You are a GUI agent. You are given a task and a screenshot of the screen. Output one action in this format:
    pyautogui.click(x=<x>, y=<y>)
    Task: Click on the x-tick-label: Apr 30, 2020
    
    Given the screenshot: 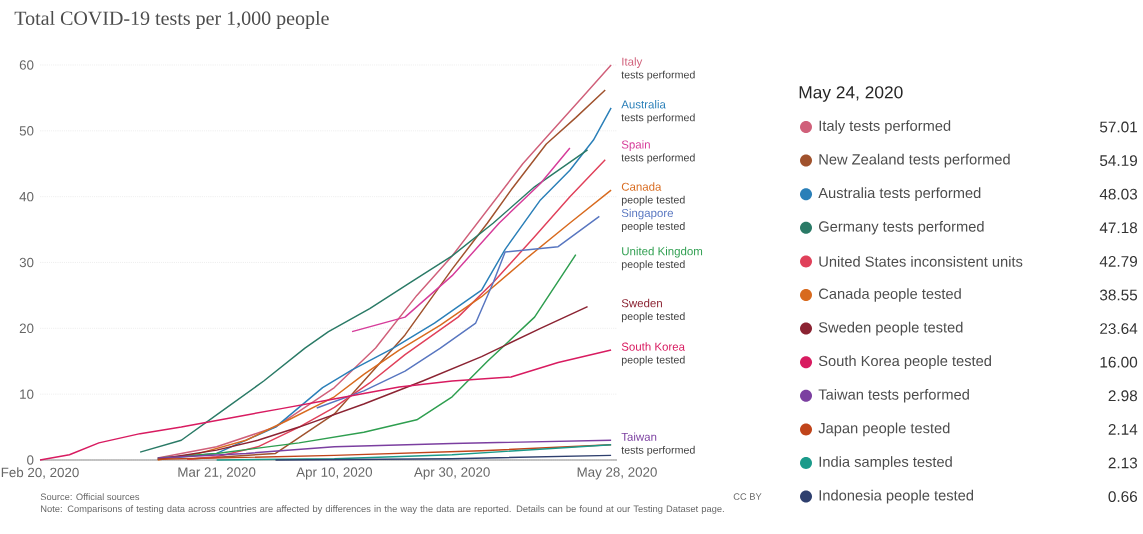 What is the action you would take?
    pyautogui.click(x=451, y=473)
    